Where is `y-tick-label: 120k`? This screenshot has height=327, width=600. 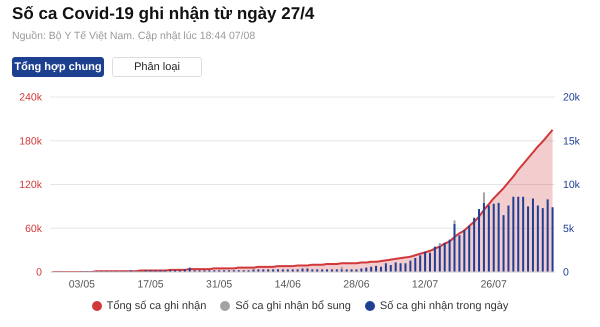 y-tick-label: 120k is located at coordinates (31, 185).